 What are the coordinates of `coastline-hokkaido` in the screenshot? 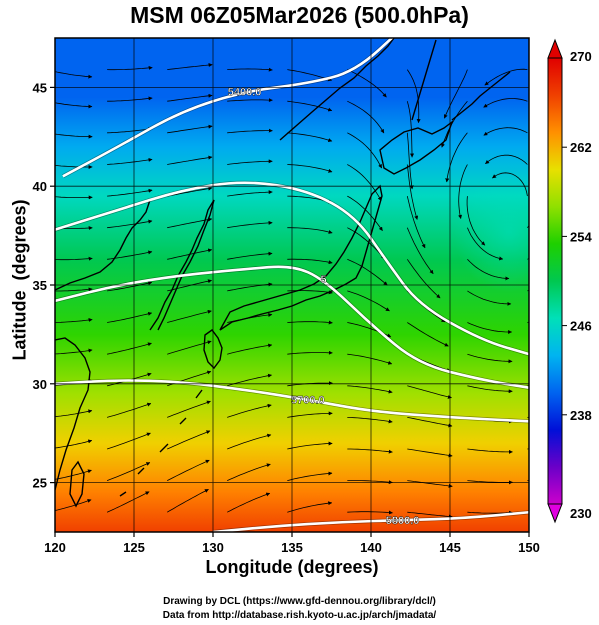 It's located at (416, 147).